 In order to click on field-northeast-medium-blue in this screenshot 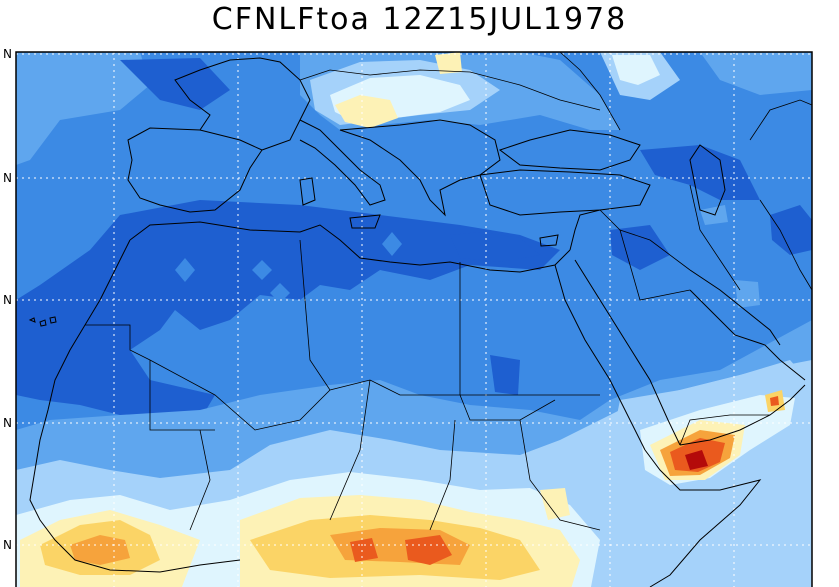, I will do `click(756, 73)`.